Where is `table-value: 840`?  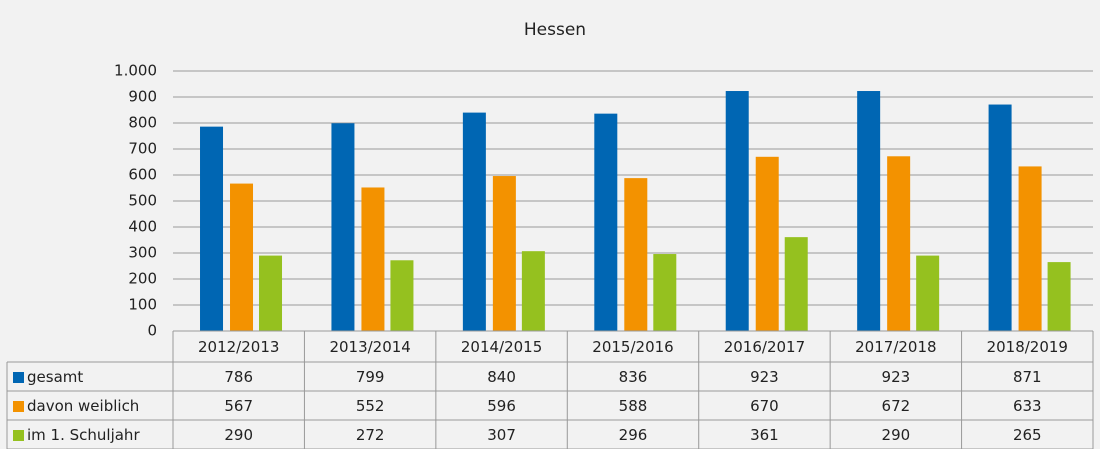 table-value: 840 is located at coordinates (501, 377).